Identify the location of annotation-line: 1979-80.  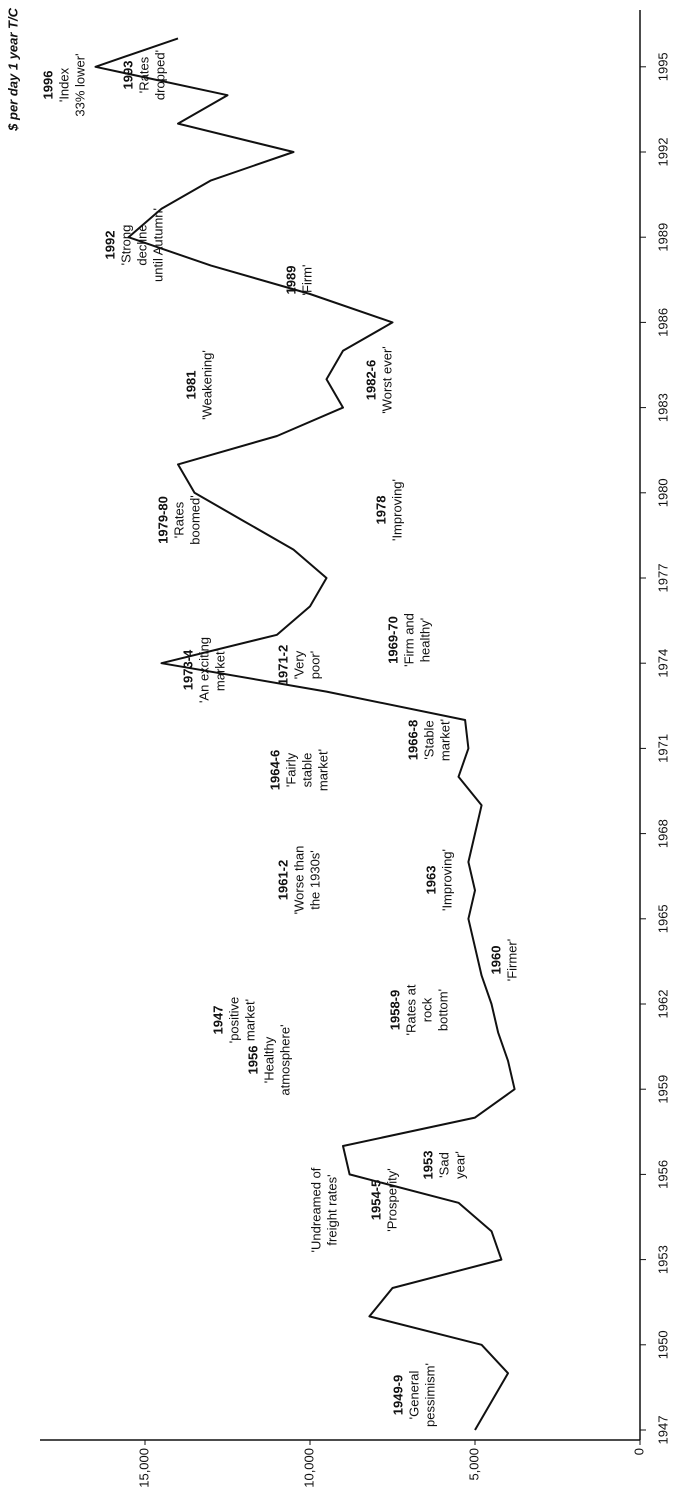
(162, 520).